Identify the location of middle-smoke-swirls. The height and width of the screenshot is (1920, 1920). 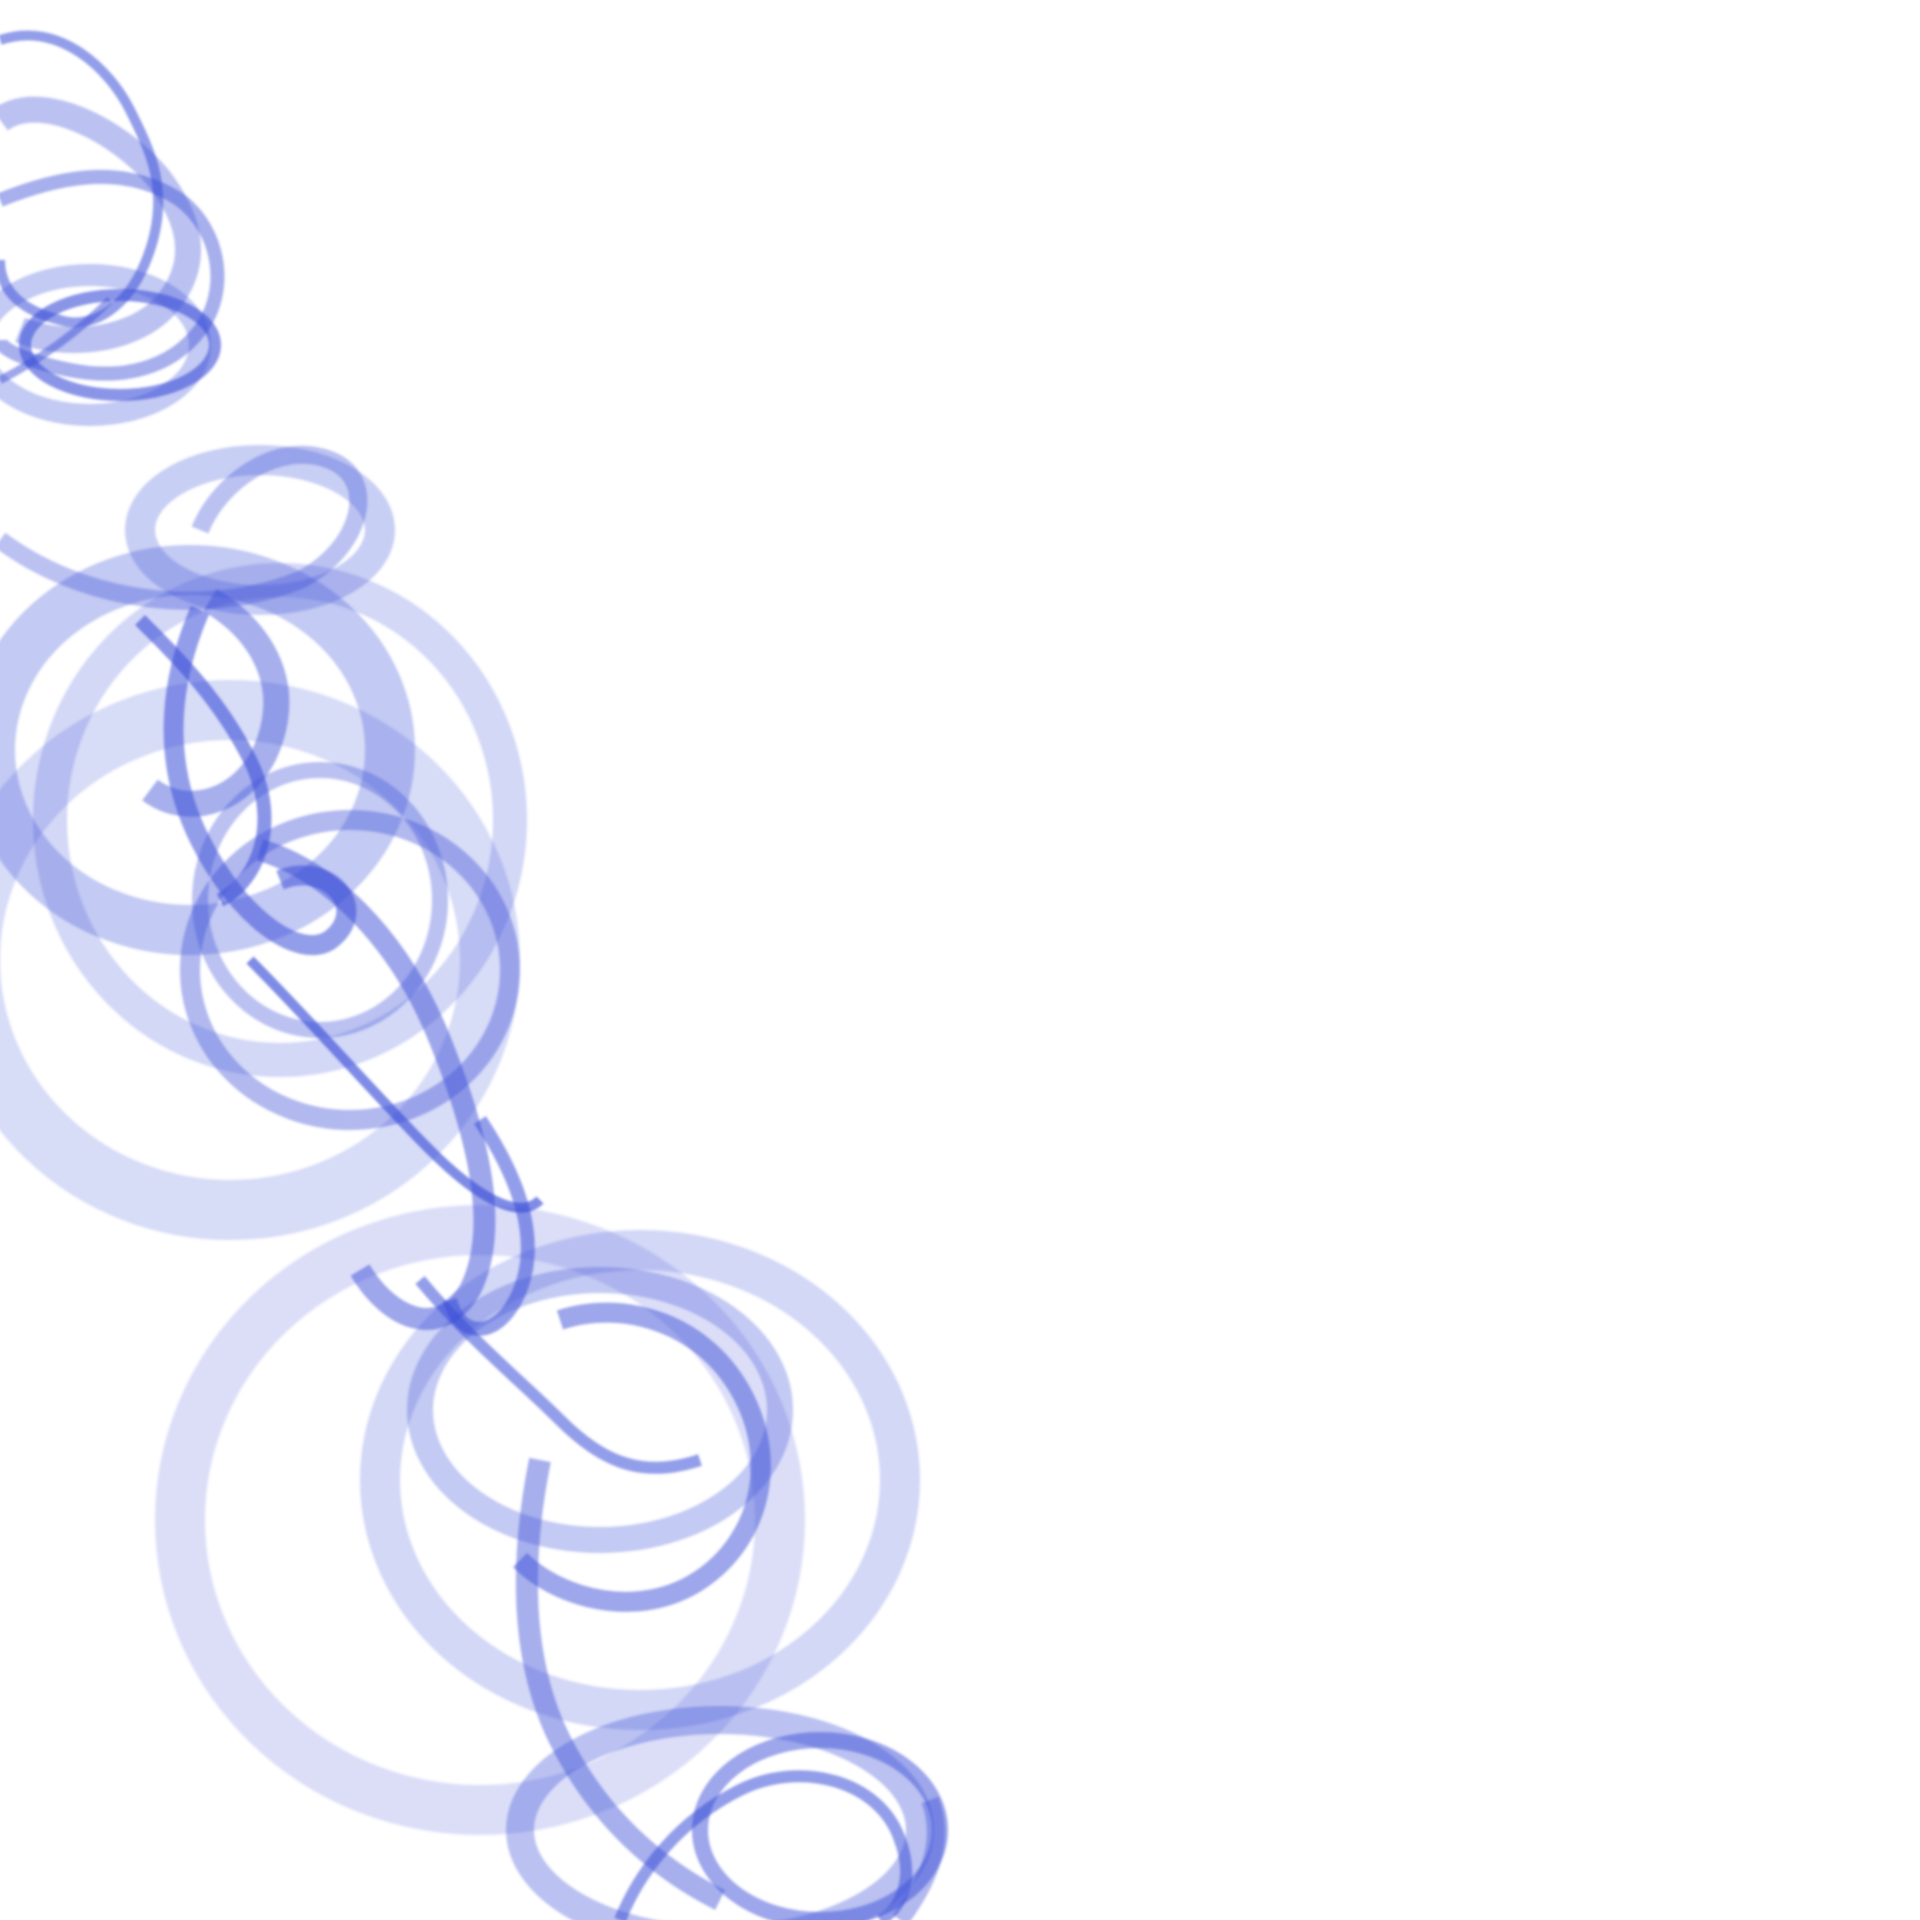
(272, 890).